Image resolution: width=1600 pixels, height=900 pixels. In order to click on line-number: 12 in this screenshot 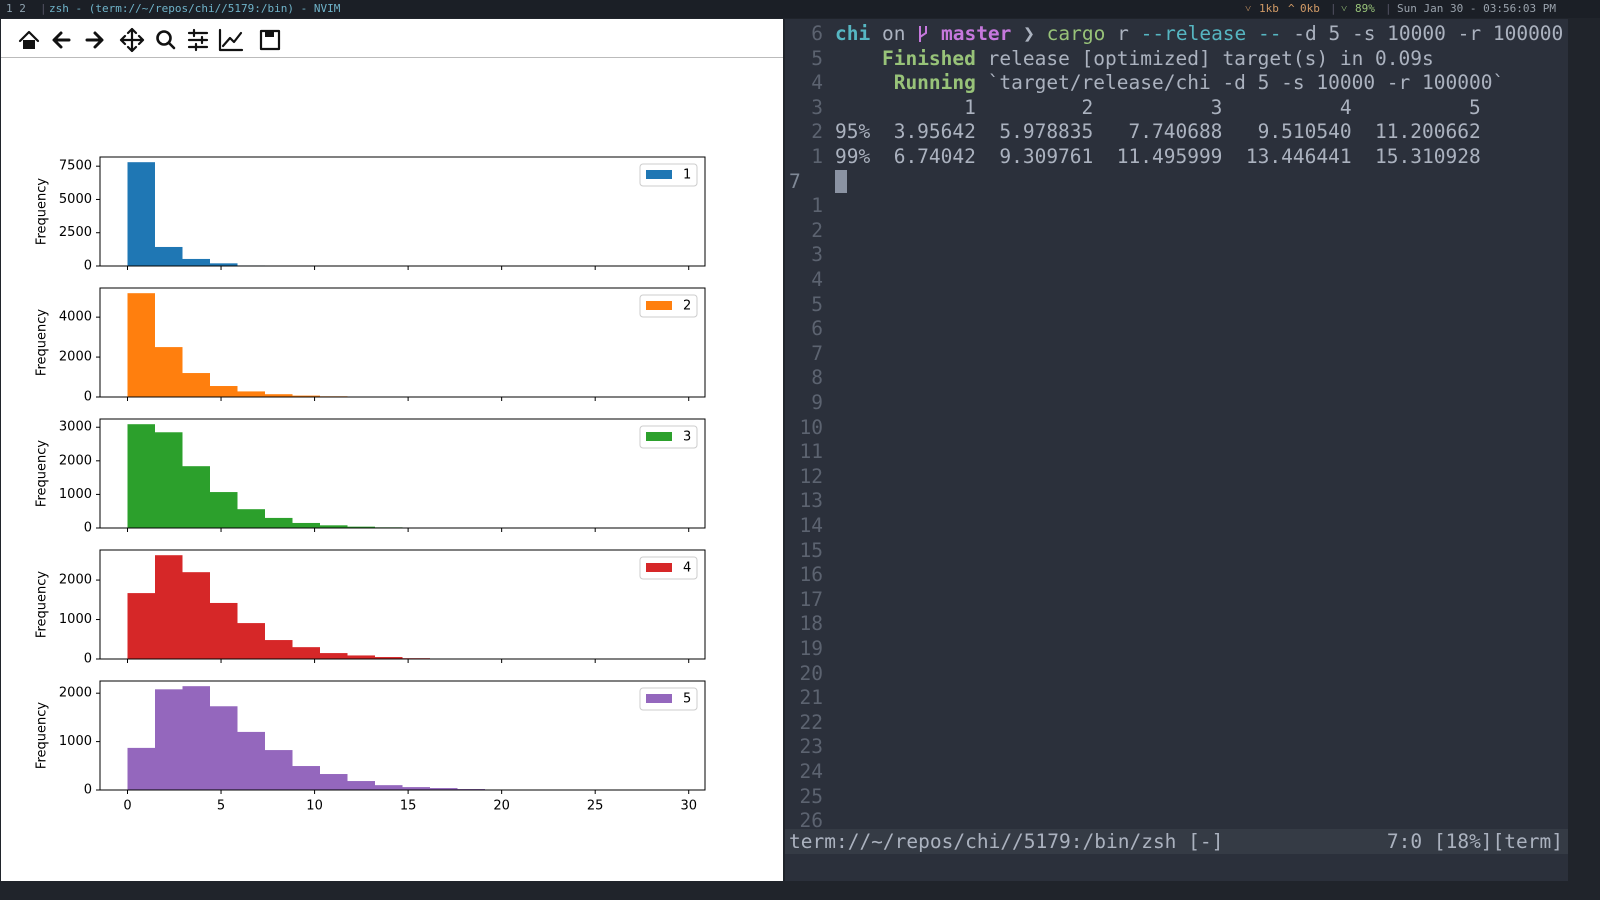, I will do `click(811, 476)`.